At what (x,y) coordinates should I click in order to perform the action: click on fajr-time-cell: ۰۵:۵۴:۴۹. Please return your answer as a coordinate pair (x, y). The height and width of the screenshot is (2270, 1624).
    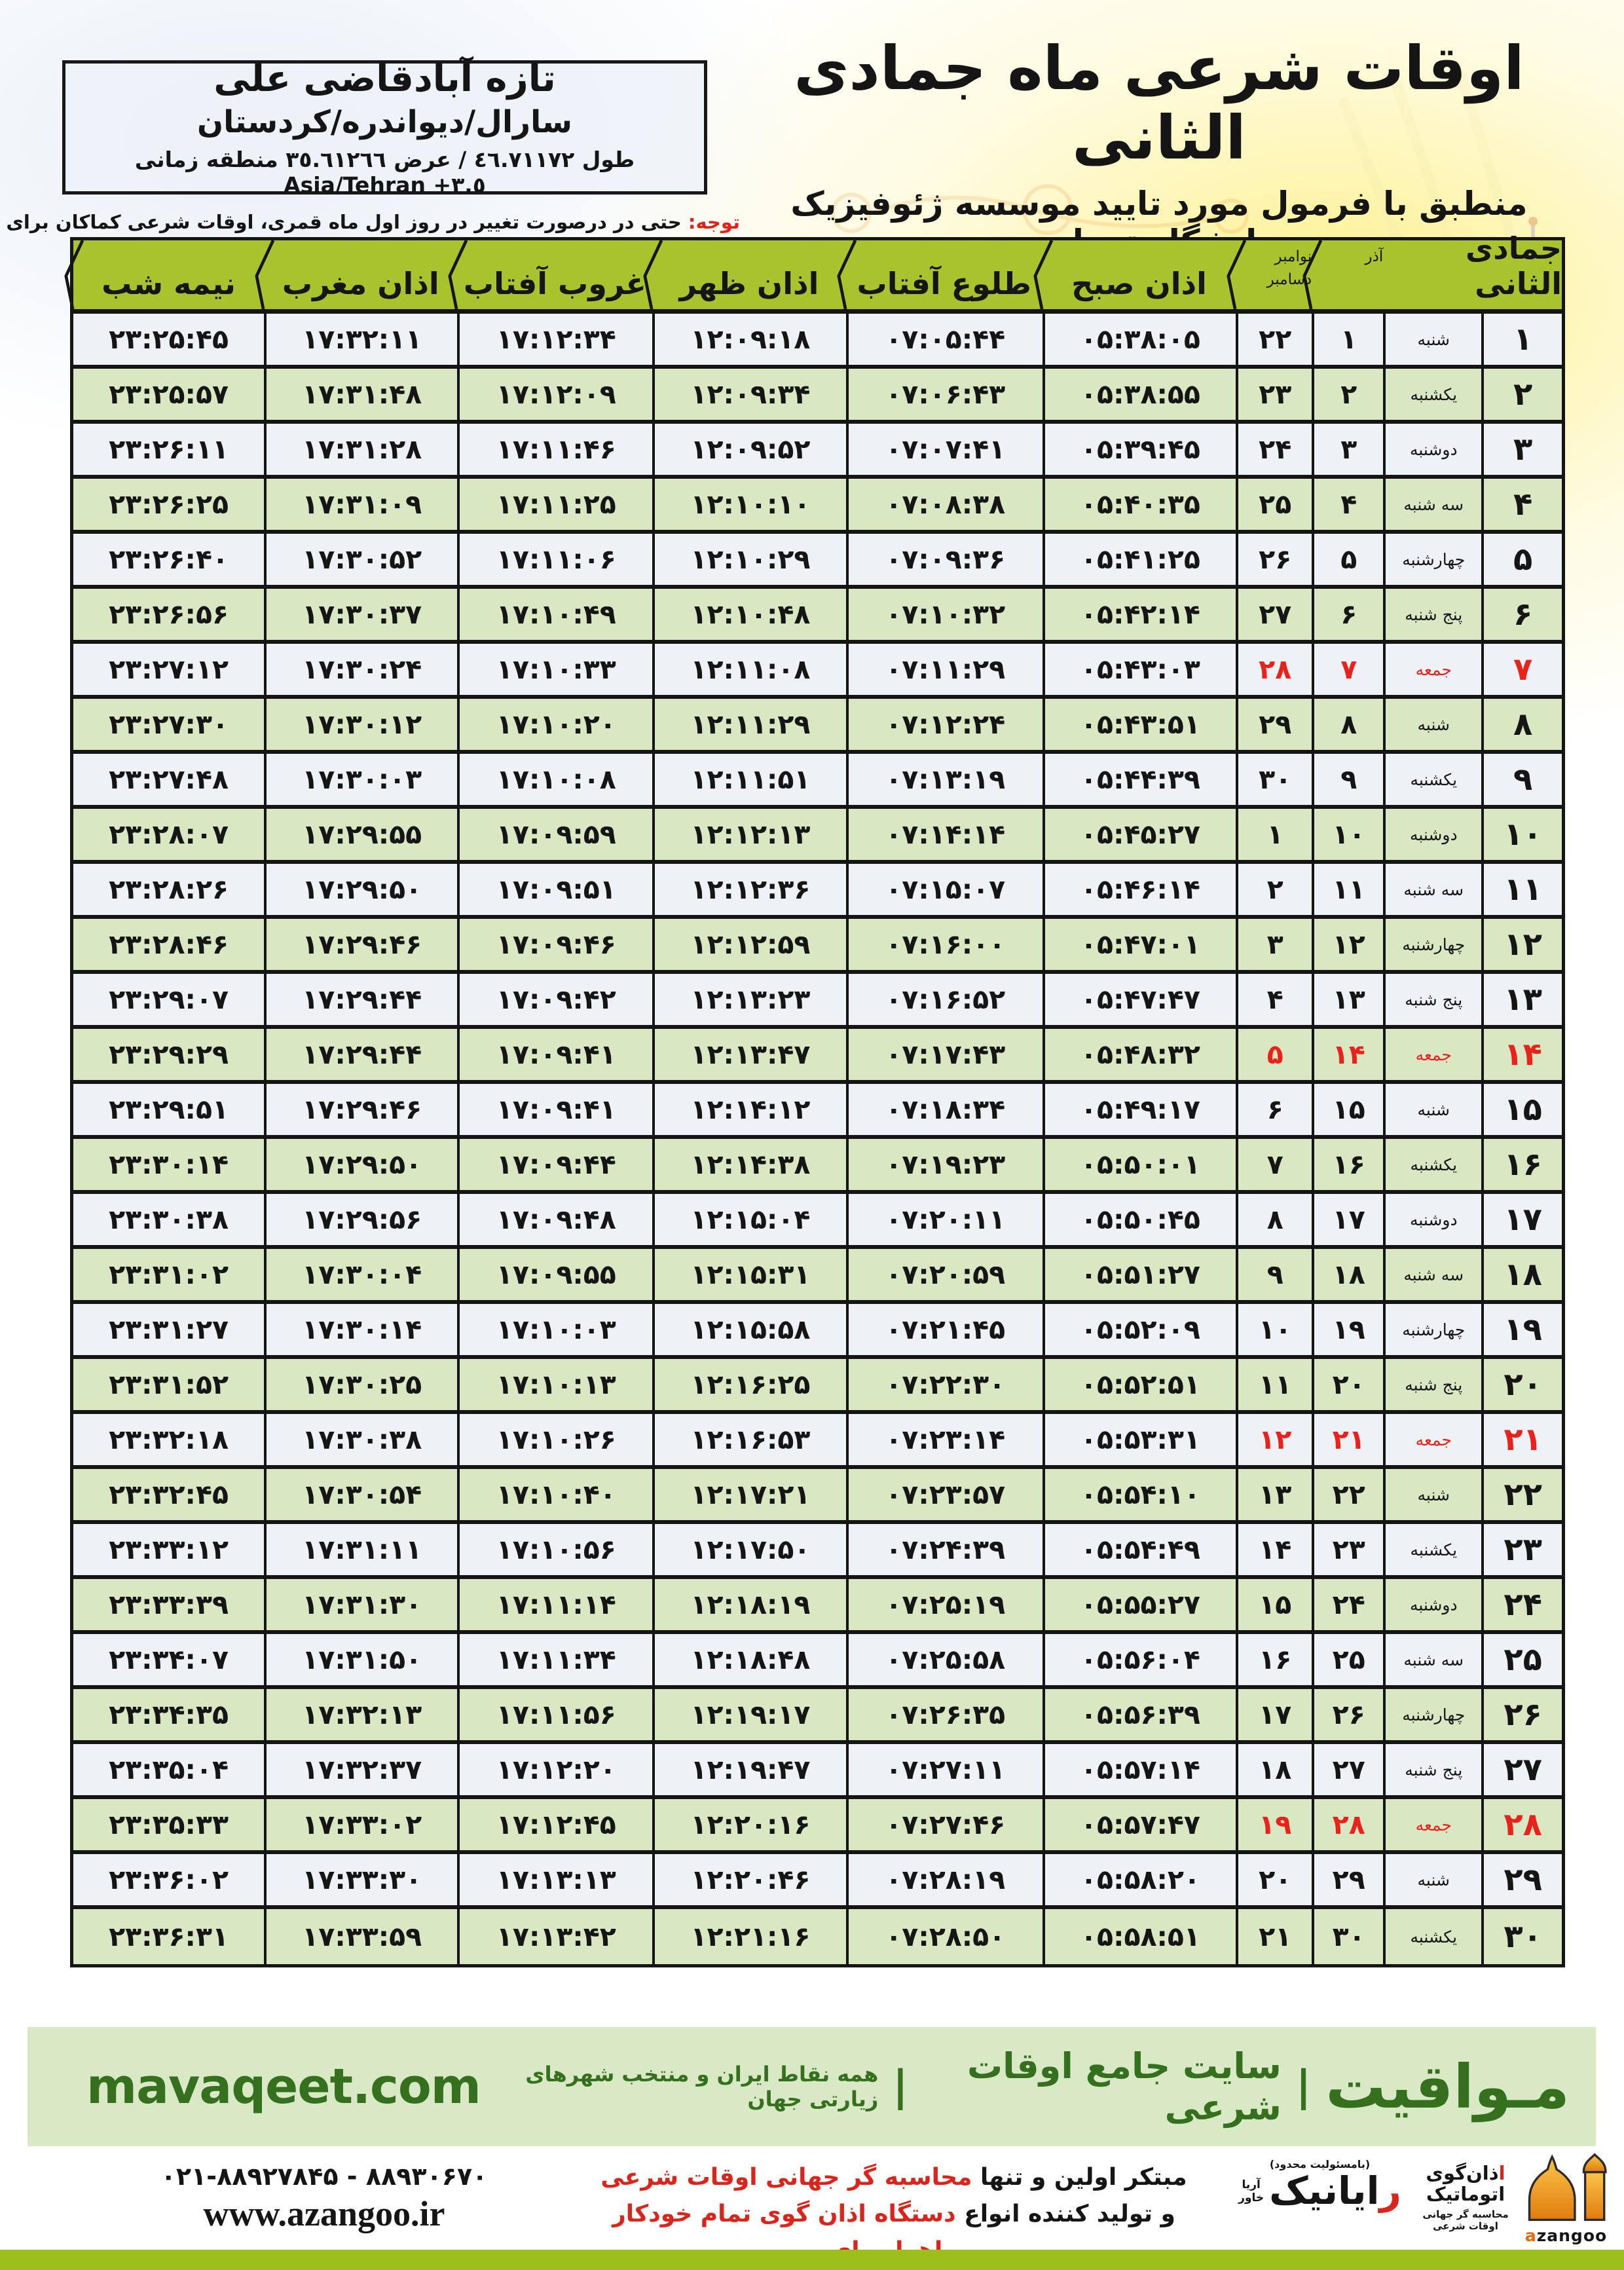
    Looking at the image, I should click on (1139, 1549).